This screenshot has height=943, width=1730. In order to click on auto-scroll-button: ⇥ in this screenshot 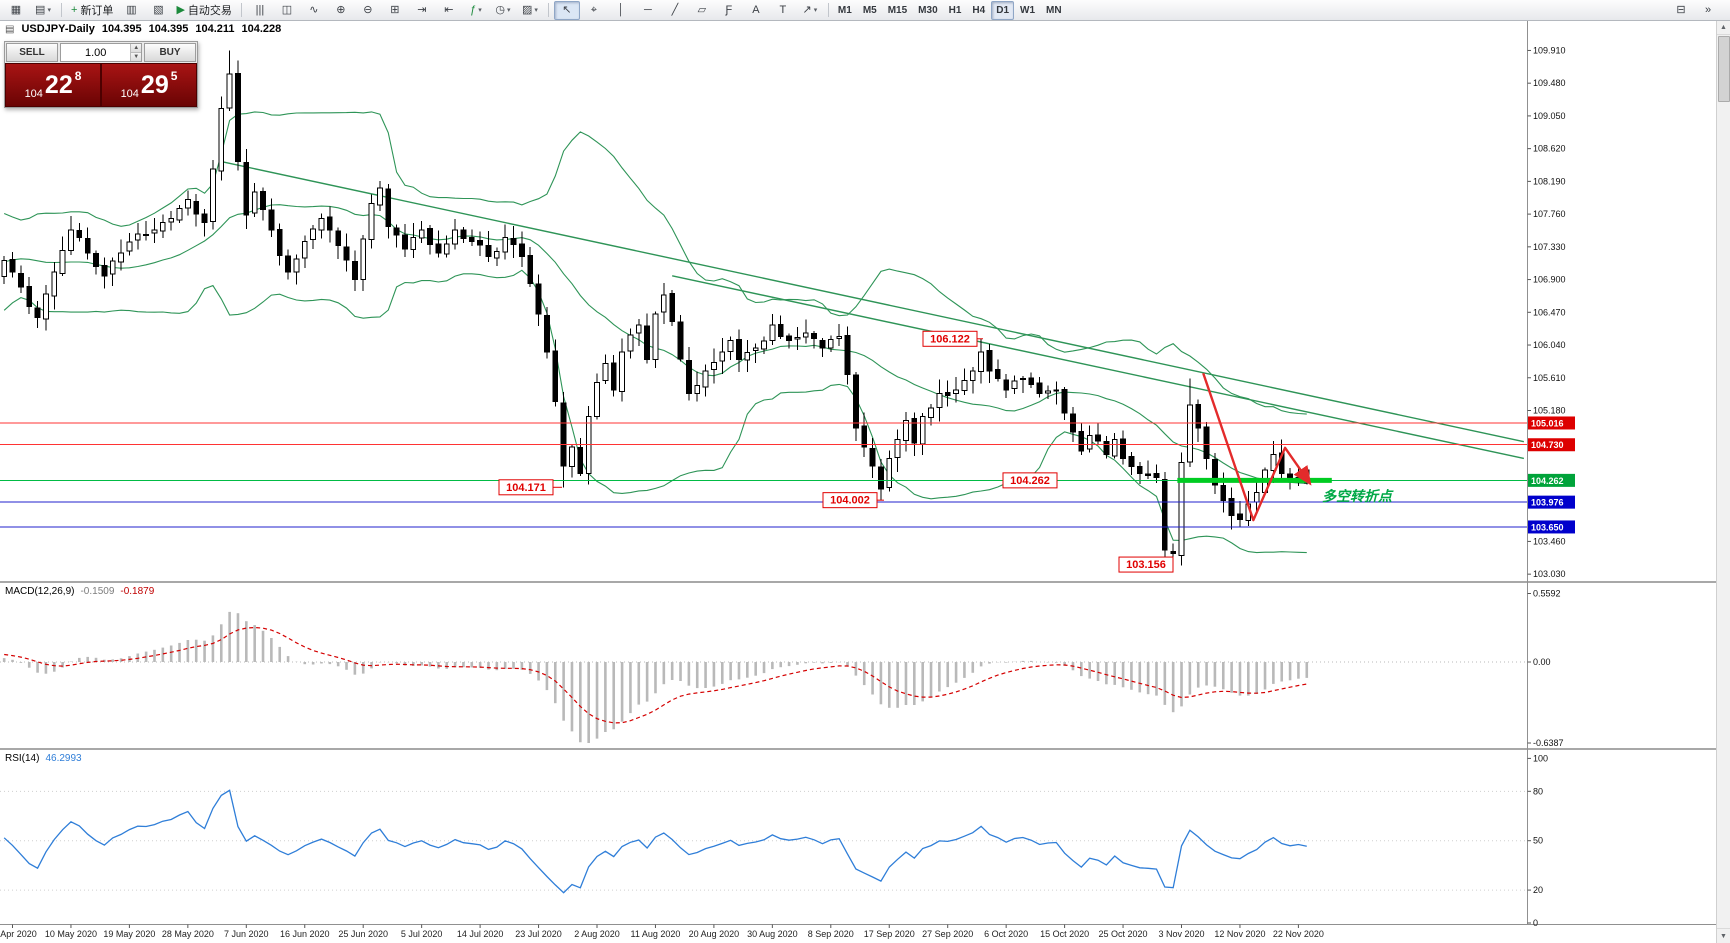, I will do `click(422, 10)`.